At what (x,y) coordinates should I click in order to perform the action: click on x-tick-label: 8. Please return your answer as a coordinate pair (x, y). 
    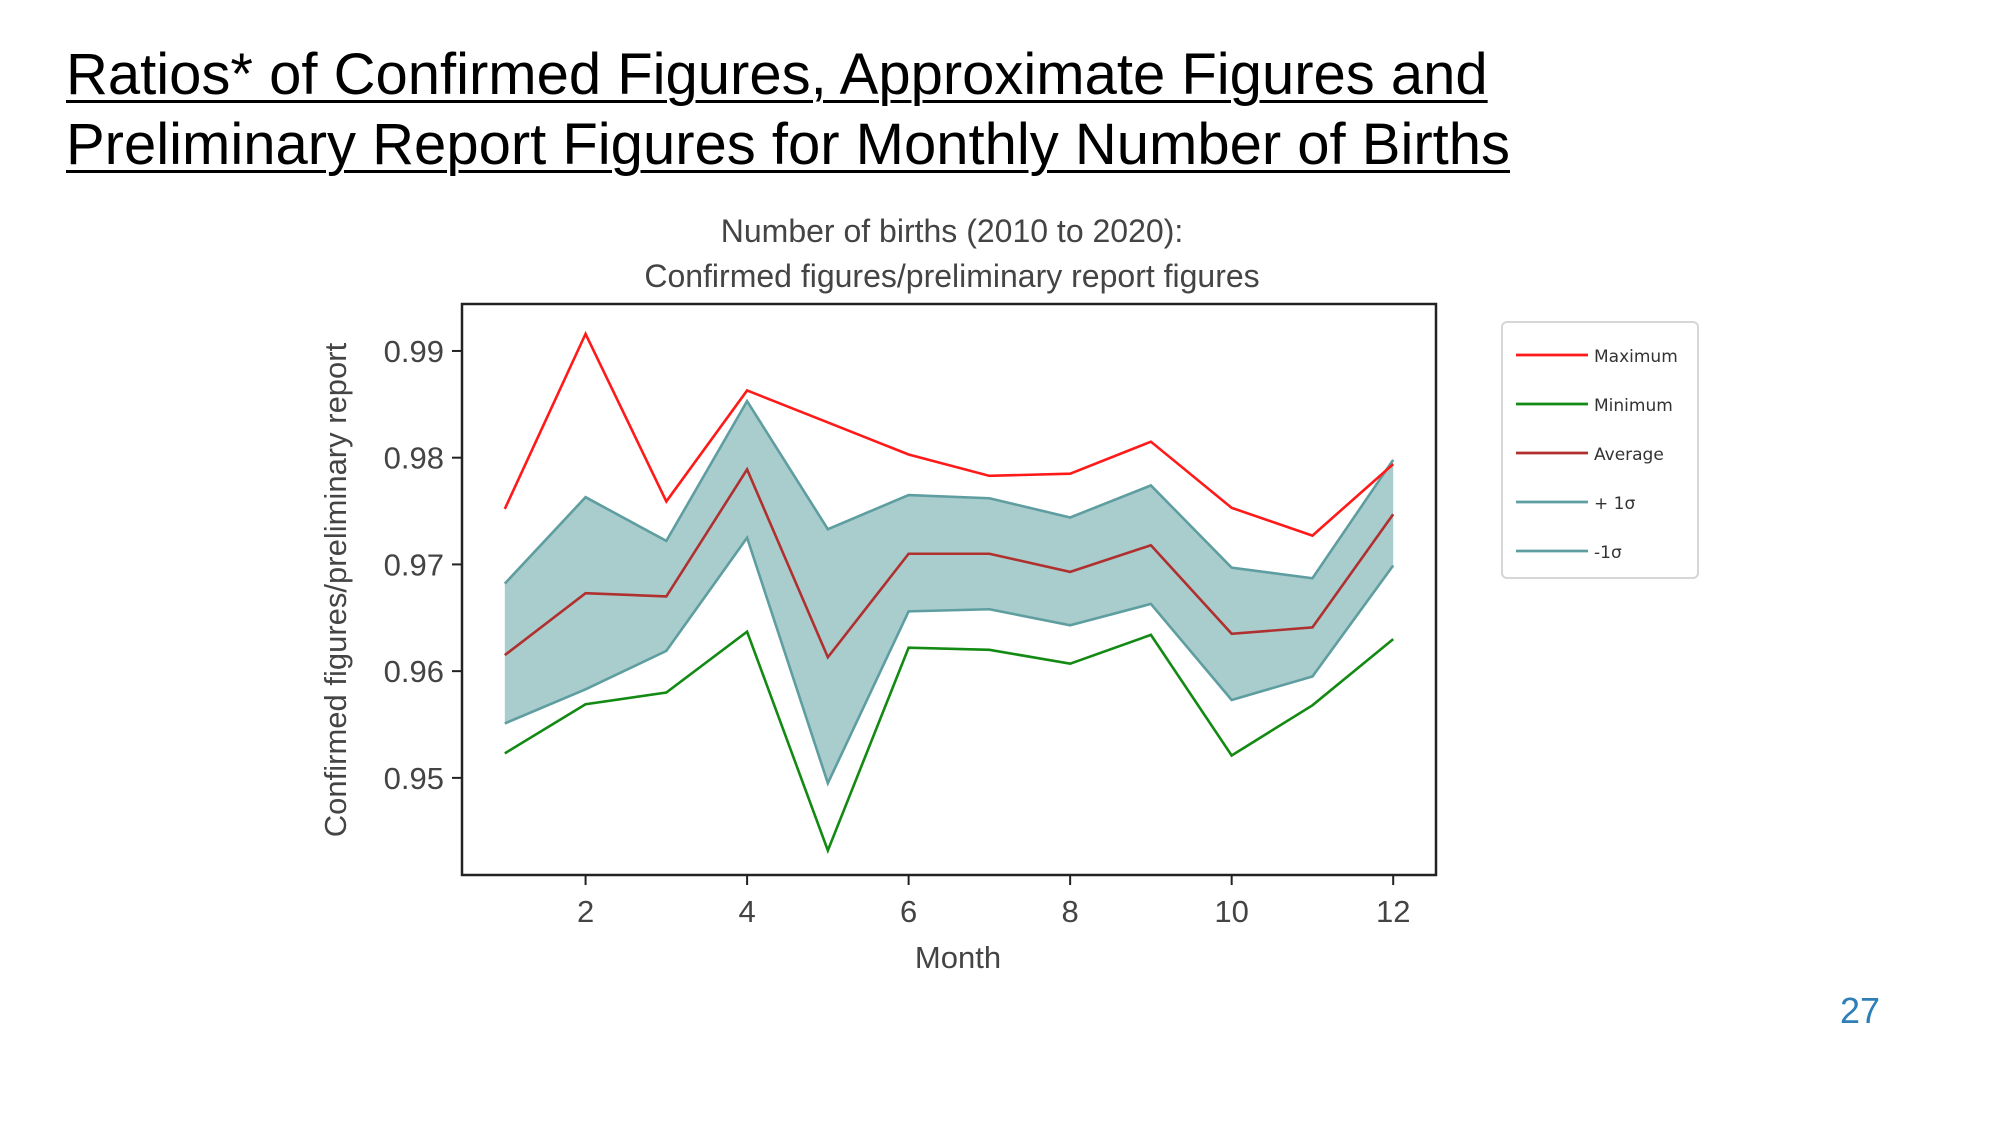
    Looking at the image, I should click on (1070, 911).